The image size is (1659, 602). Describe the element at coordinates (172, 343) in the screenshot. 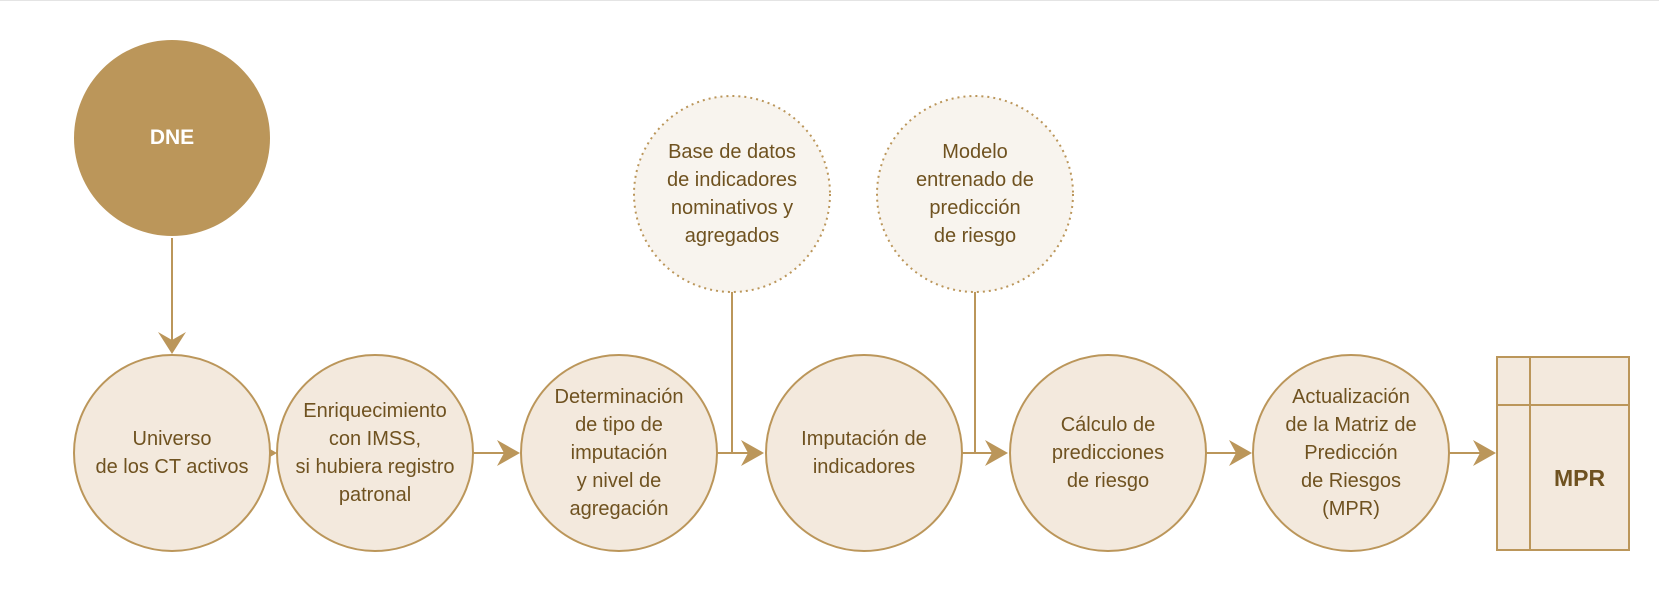

I see `arrowhead-dne-to-universo` at that location.